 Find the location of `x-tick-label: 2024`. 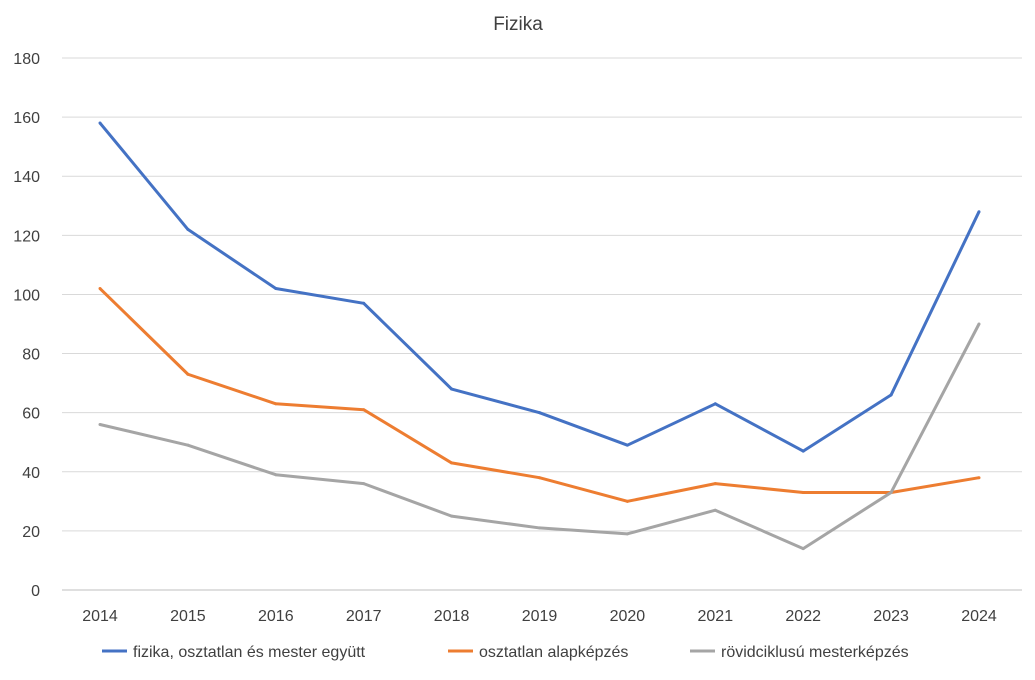

x-tick-label: 2024 is located at coordinates (979, 616).